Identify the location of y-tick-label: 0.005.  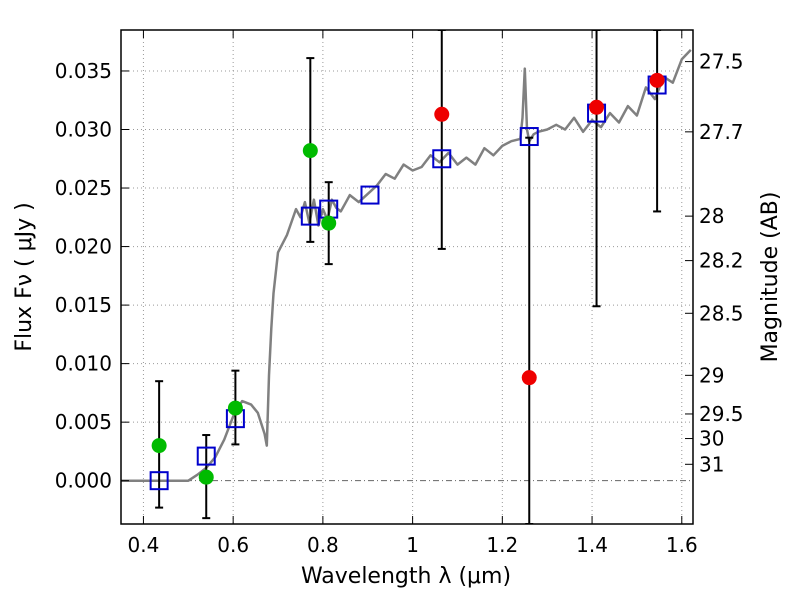
(83, 422).